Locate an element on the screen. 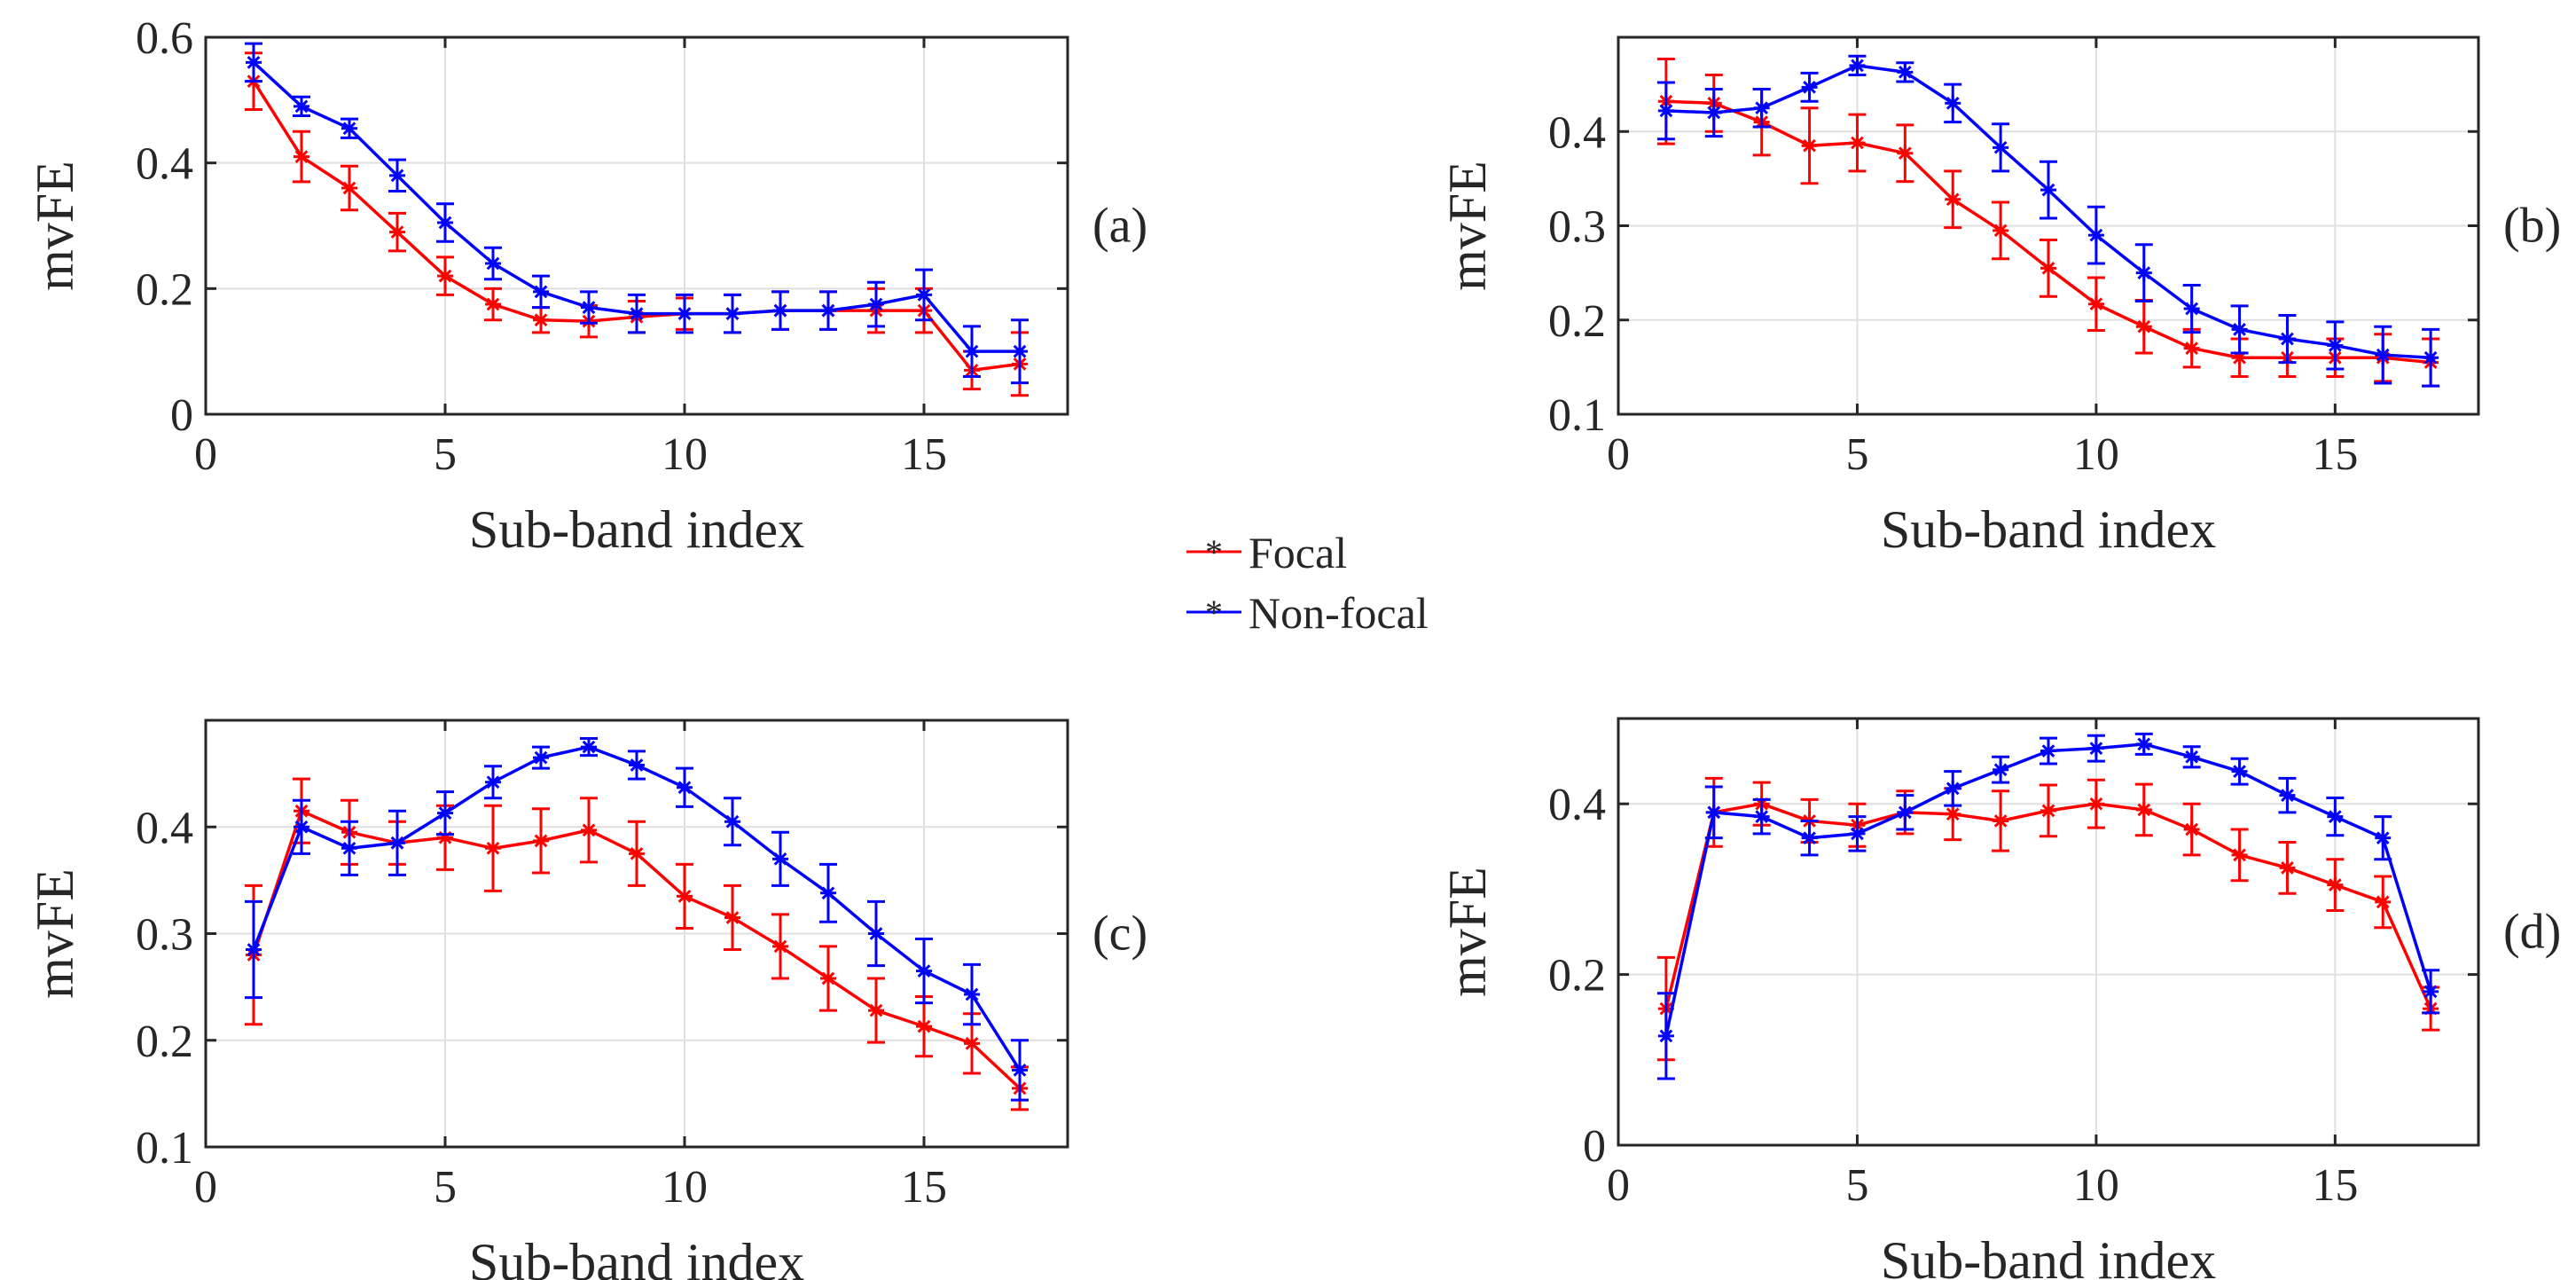 The height and width of the screenshot is (1280, 2576). y-tick-label: 0.6 is located at coordinates (164, 38).